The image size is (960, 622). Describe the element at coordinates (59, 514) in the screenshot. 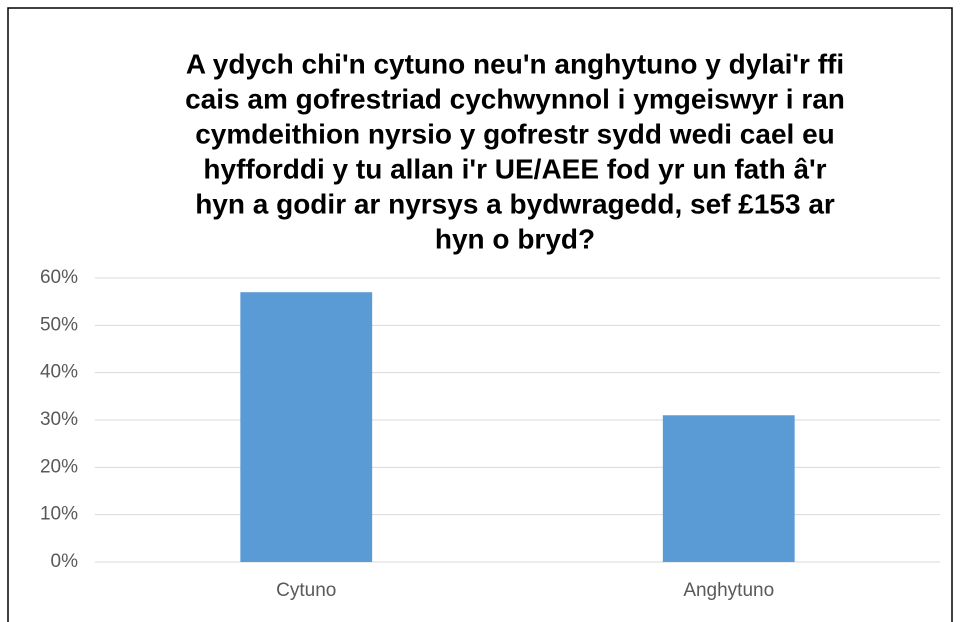

I see `y-tick-label: 10%` at that location.